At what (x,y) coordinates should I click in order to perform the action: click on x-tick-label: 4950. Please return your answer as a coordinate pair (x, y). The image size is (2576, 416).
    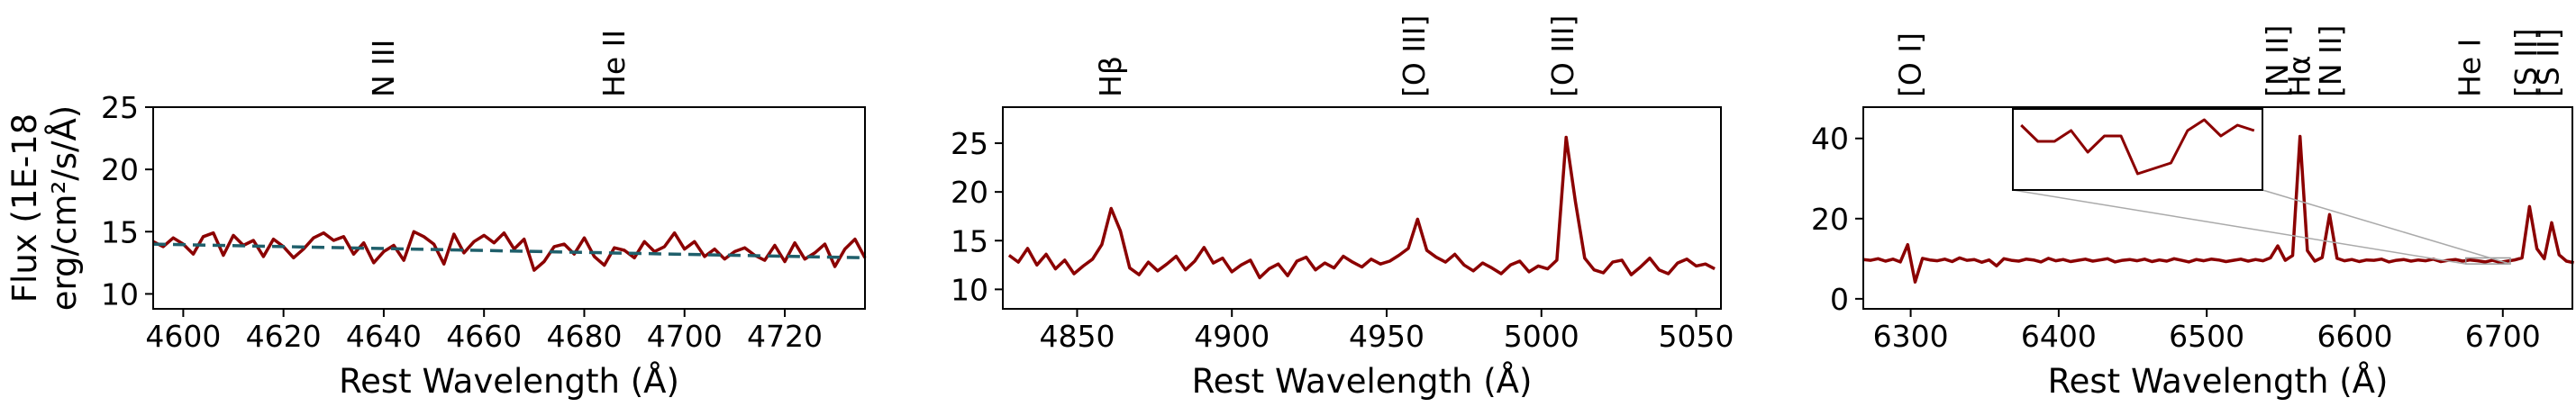
    Looking at the image, I should click on (1387, 337).